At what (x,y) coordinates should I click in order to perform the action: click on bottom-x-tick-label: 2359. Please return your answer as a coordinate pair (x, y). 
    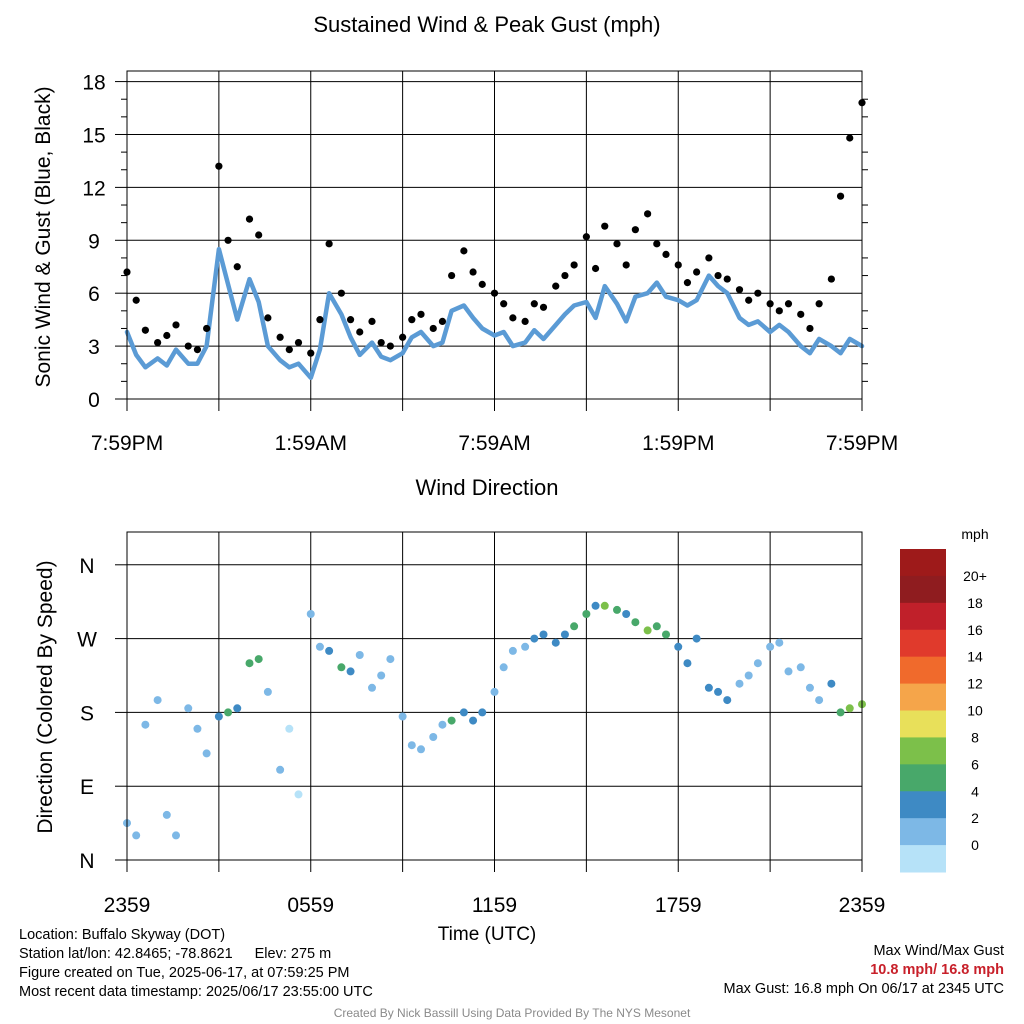
    Looking at the image, I should click on (127, 905).